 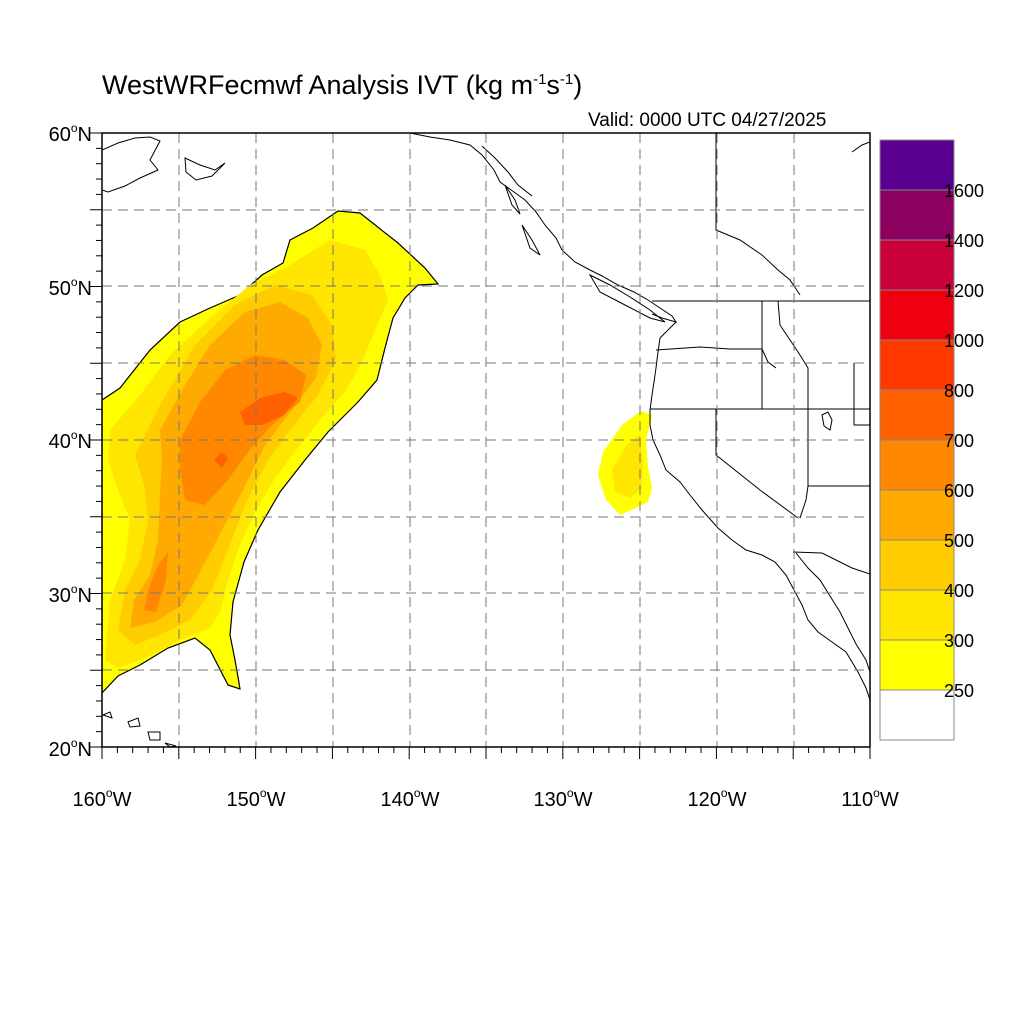 I want to click on ivt-contour-700b, so click(x=221, y=460).